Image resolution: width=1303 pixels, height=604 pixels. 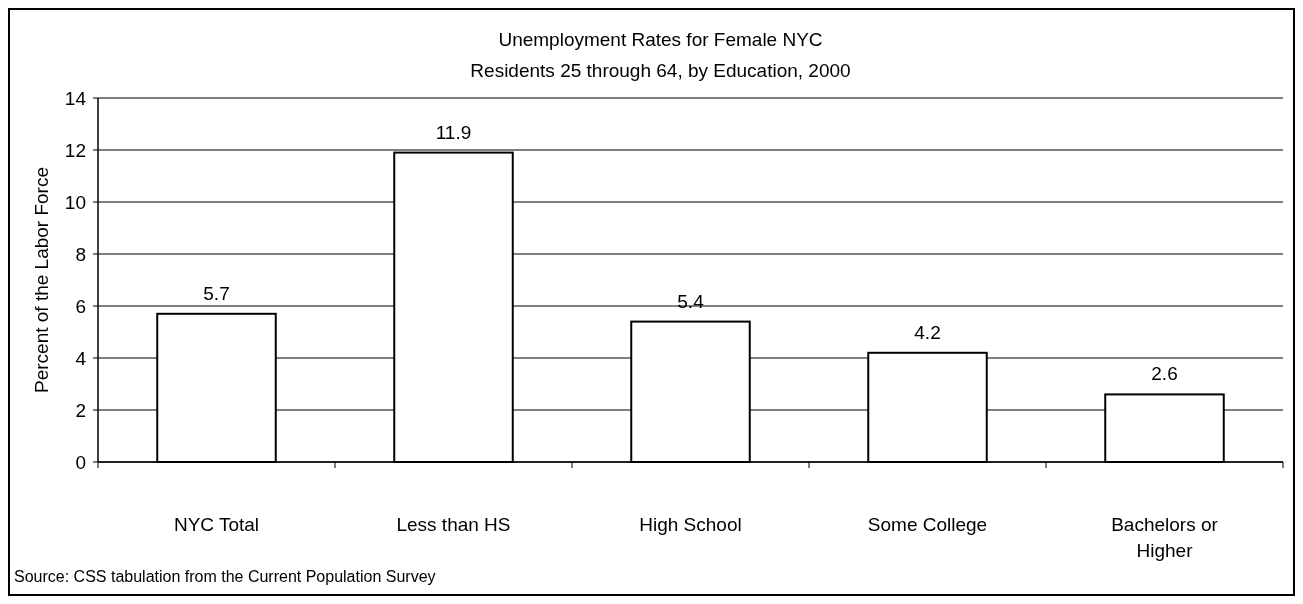 What do you see at coordinates (927, 332) in the screenshot?
I see `data-label: 4.2` at bounding box center [927, 332].